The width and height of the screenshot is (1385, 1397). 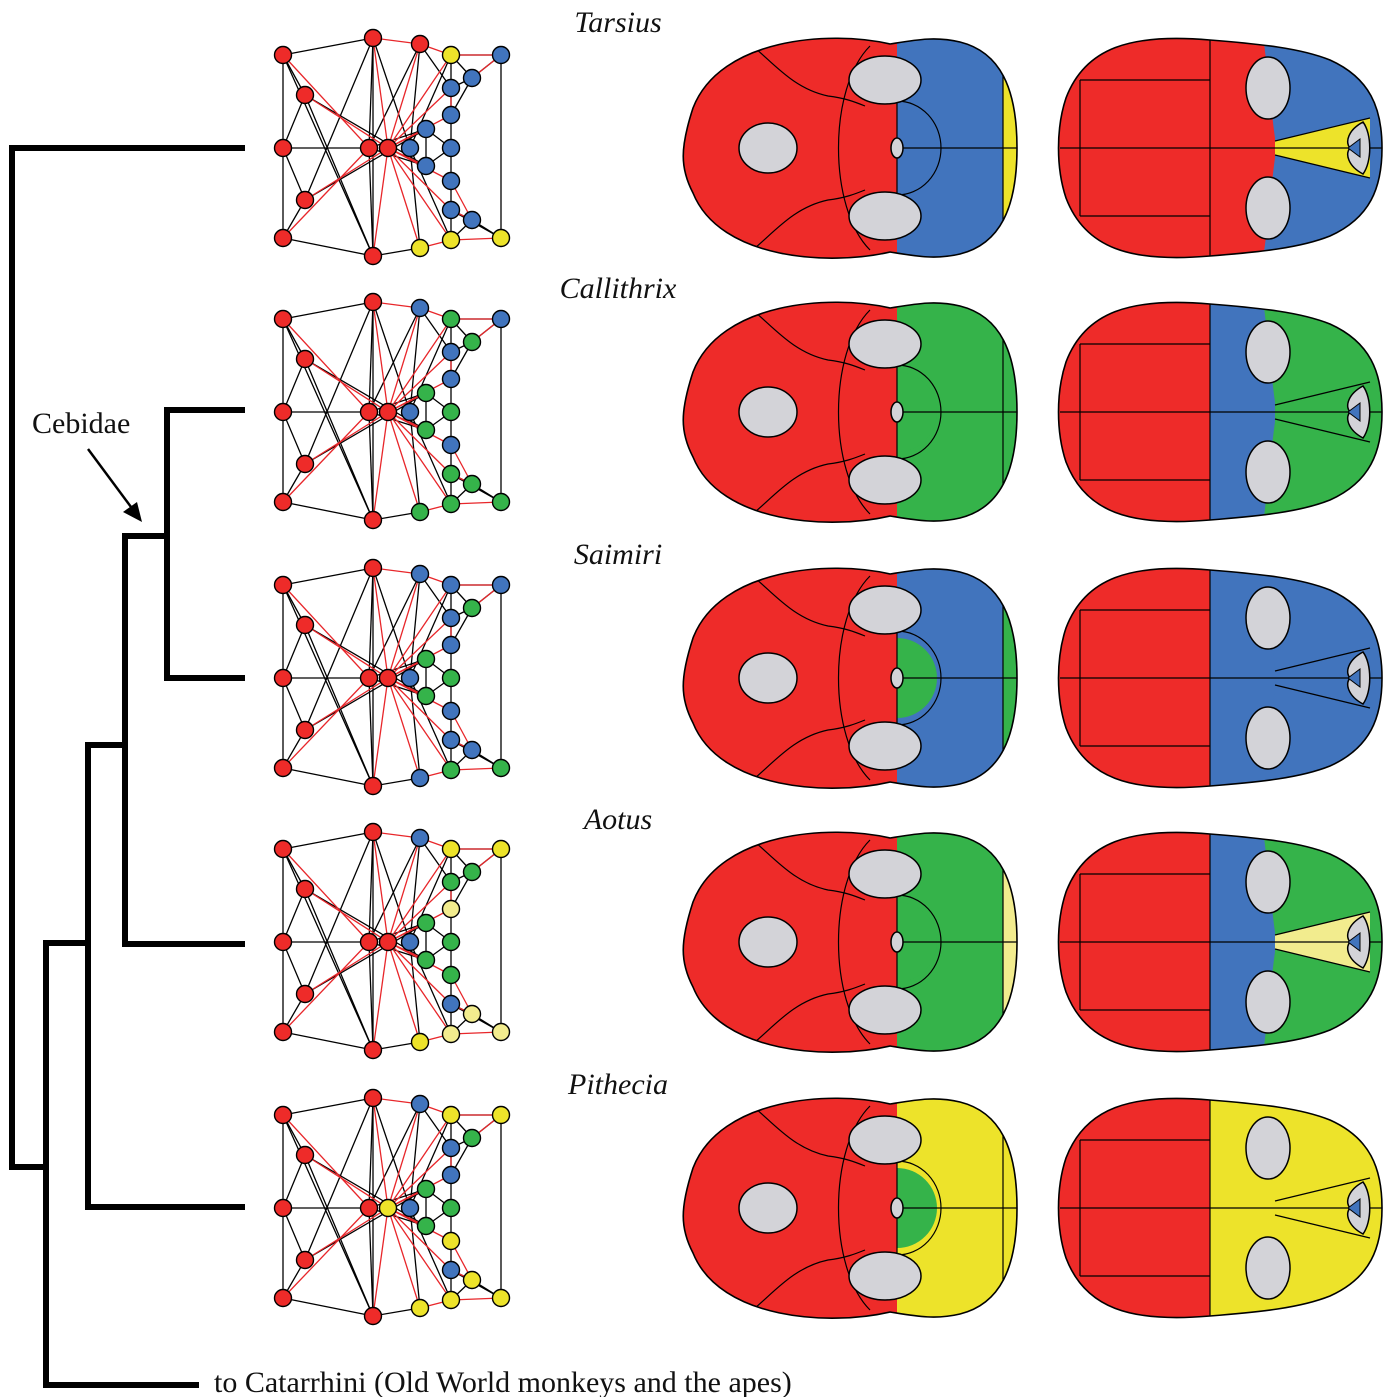 What do you see at coordinates (1268, 1268) in the screenshot?
I see `dorsal-lower-hole` at bounding box center [1268, 1268].